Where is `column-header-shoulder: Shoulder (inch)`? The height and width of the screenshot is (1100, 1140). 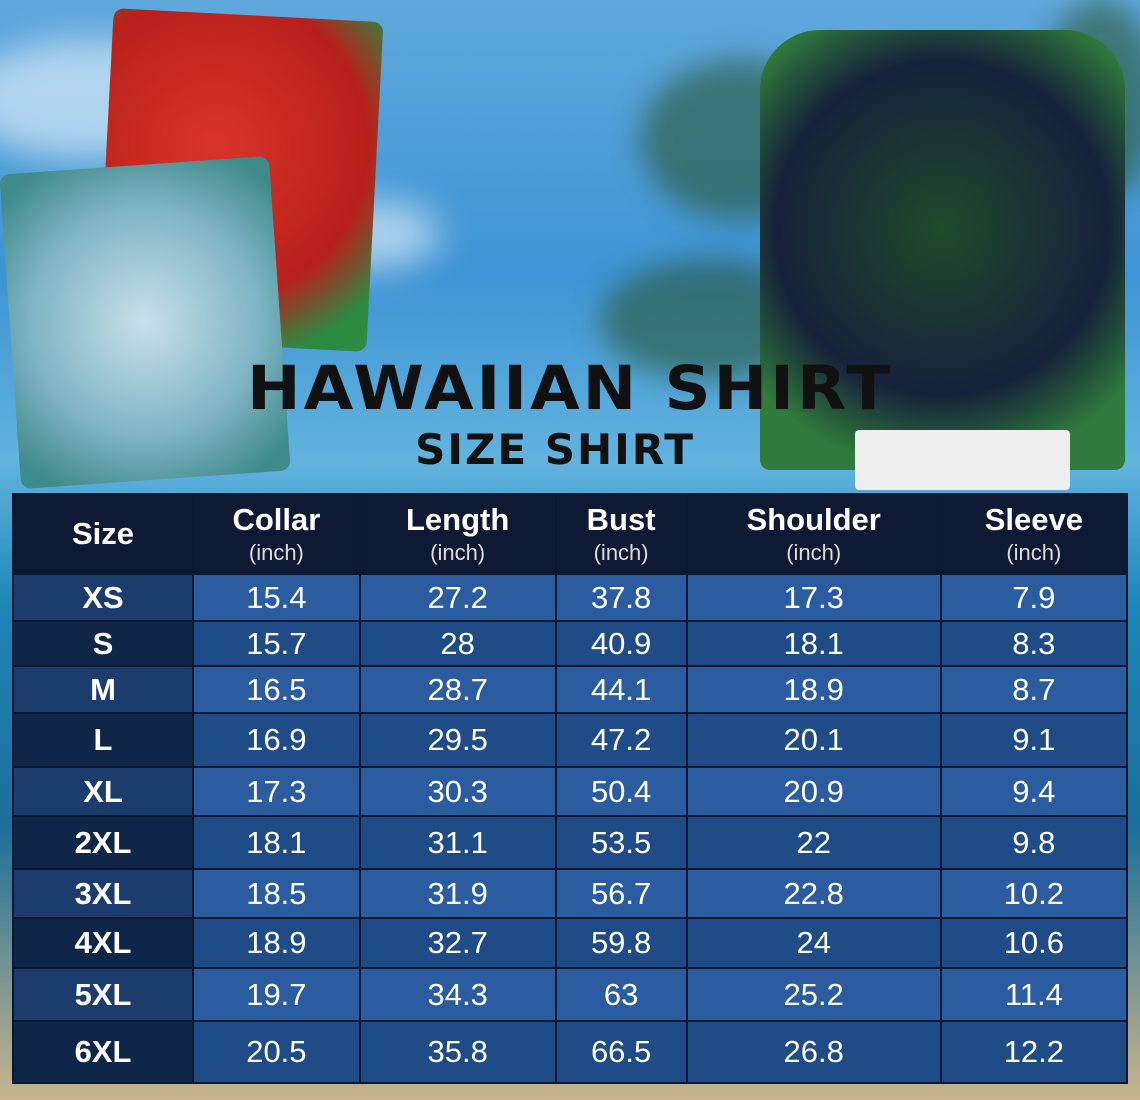
column-header-shoulder: Shoulder (inch) is located at coordinates (813, 534).